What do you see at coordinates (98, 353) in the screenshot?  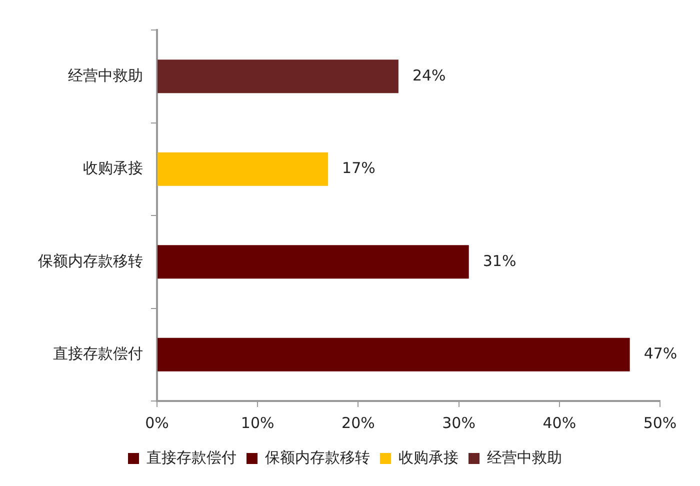 I see `y-tick-label: 直接存款偿付` at bounding box center [98, 353].